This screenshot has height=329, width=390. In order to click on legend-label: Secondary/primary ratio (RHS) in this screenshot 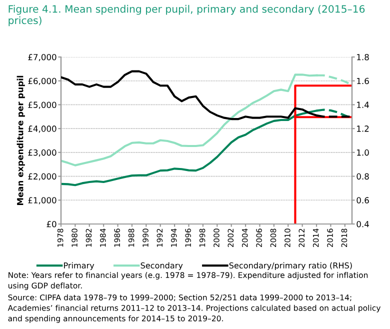, I will do `click(290, 266)`.